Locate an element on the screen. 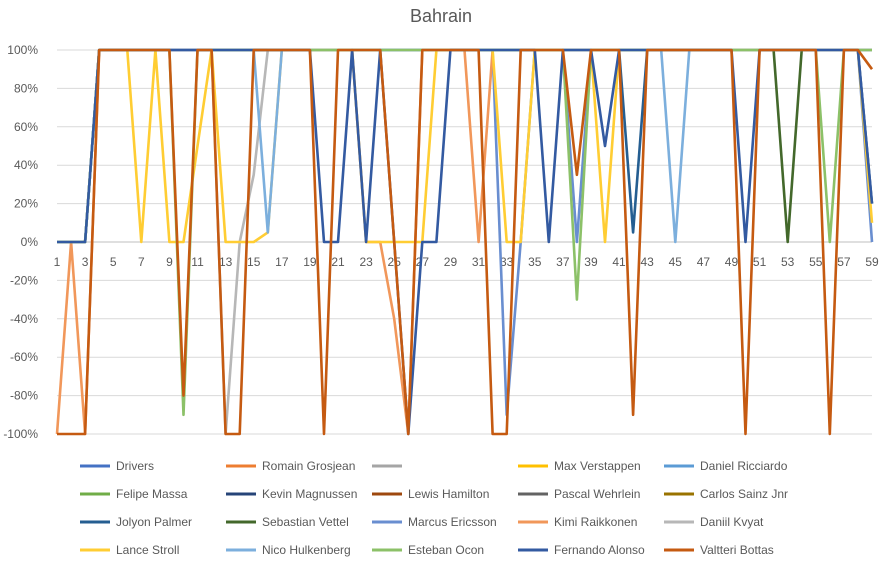  legend-label: Lance Stroll is located at coordinates (147, 550).